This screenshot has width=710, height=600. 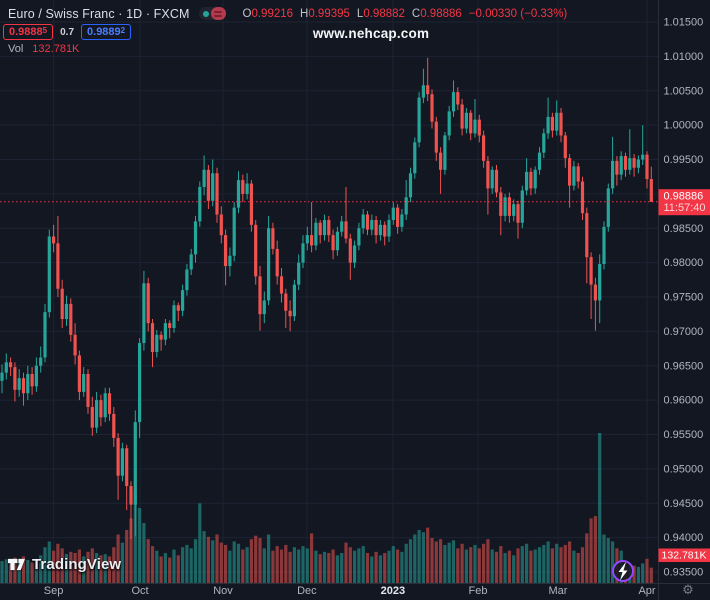 What do you see at coordinates (684, 298) in the screenshot?
I see `price-tick-label: 0.97500` at bounding box center [684, 298].